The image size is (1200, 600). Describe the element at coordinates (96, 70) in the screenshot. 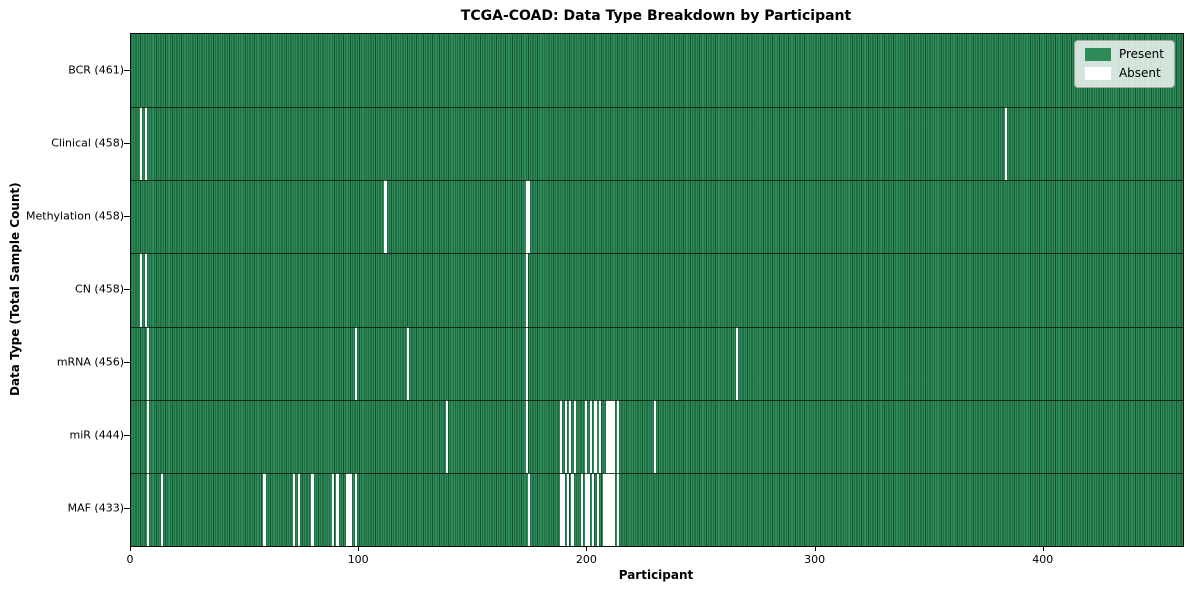

I see `y-tick-label-BCR: BCR (461)` at that location.